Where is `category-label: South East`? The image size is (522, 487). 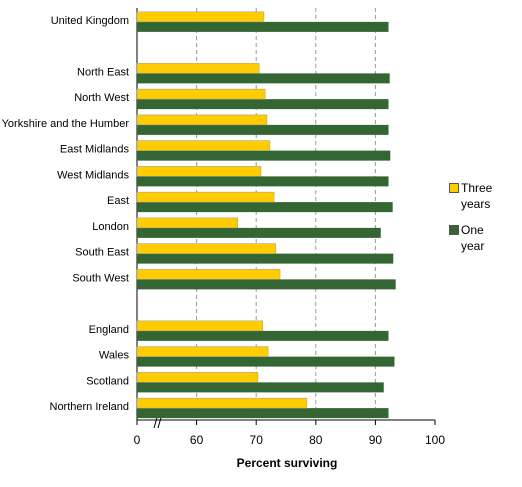
category-label: South East is located at coordinates (102, 253).